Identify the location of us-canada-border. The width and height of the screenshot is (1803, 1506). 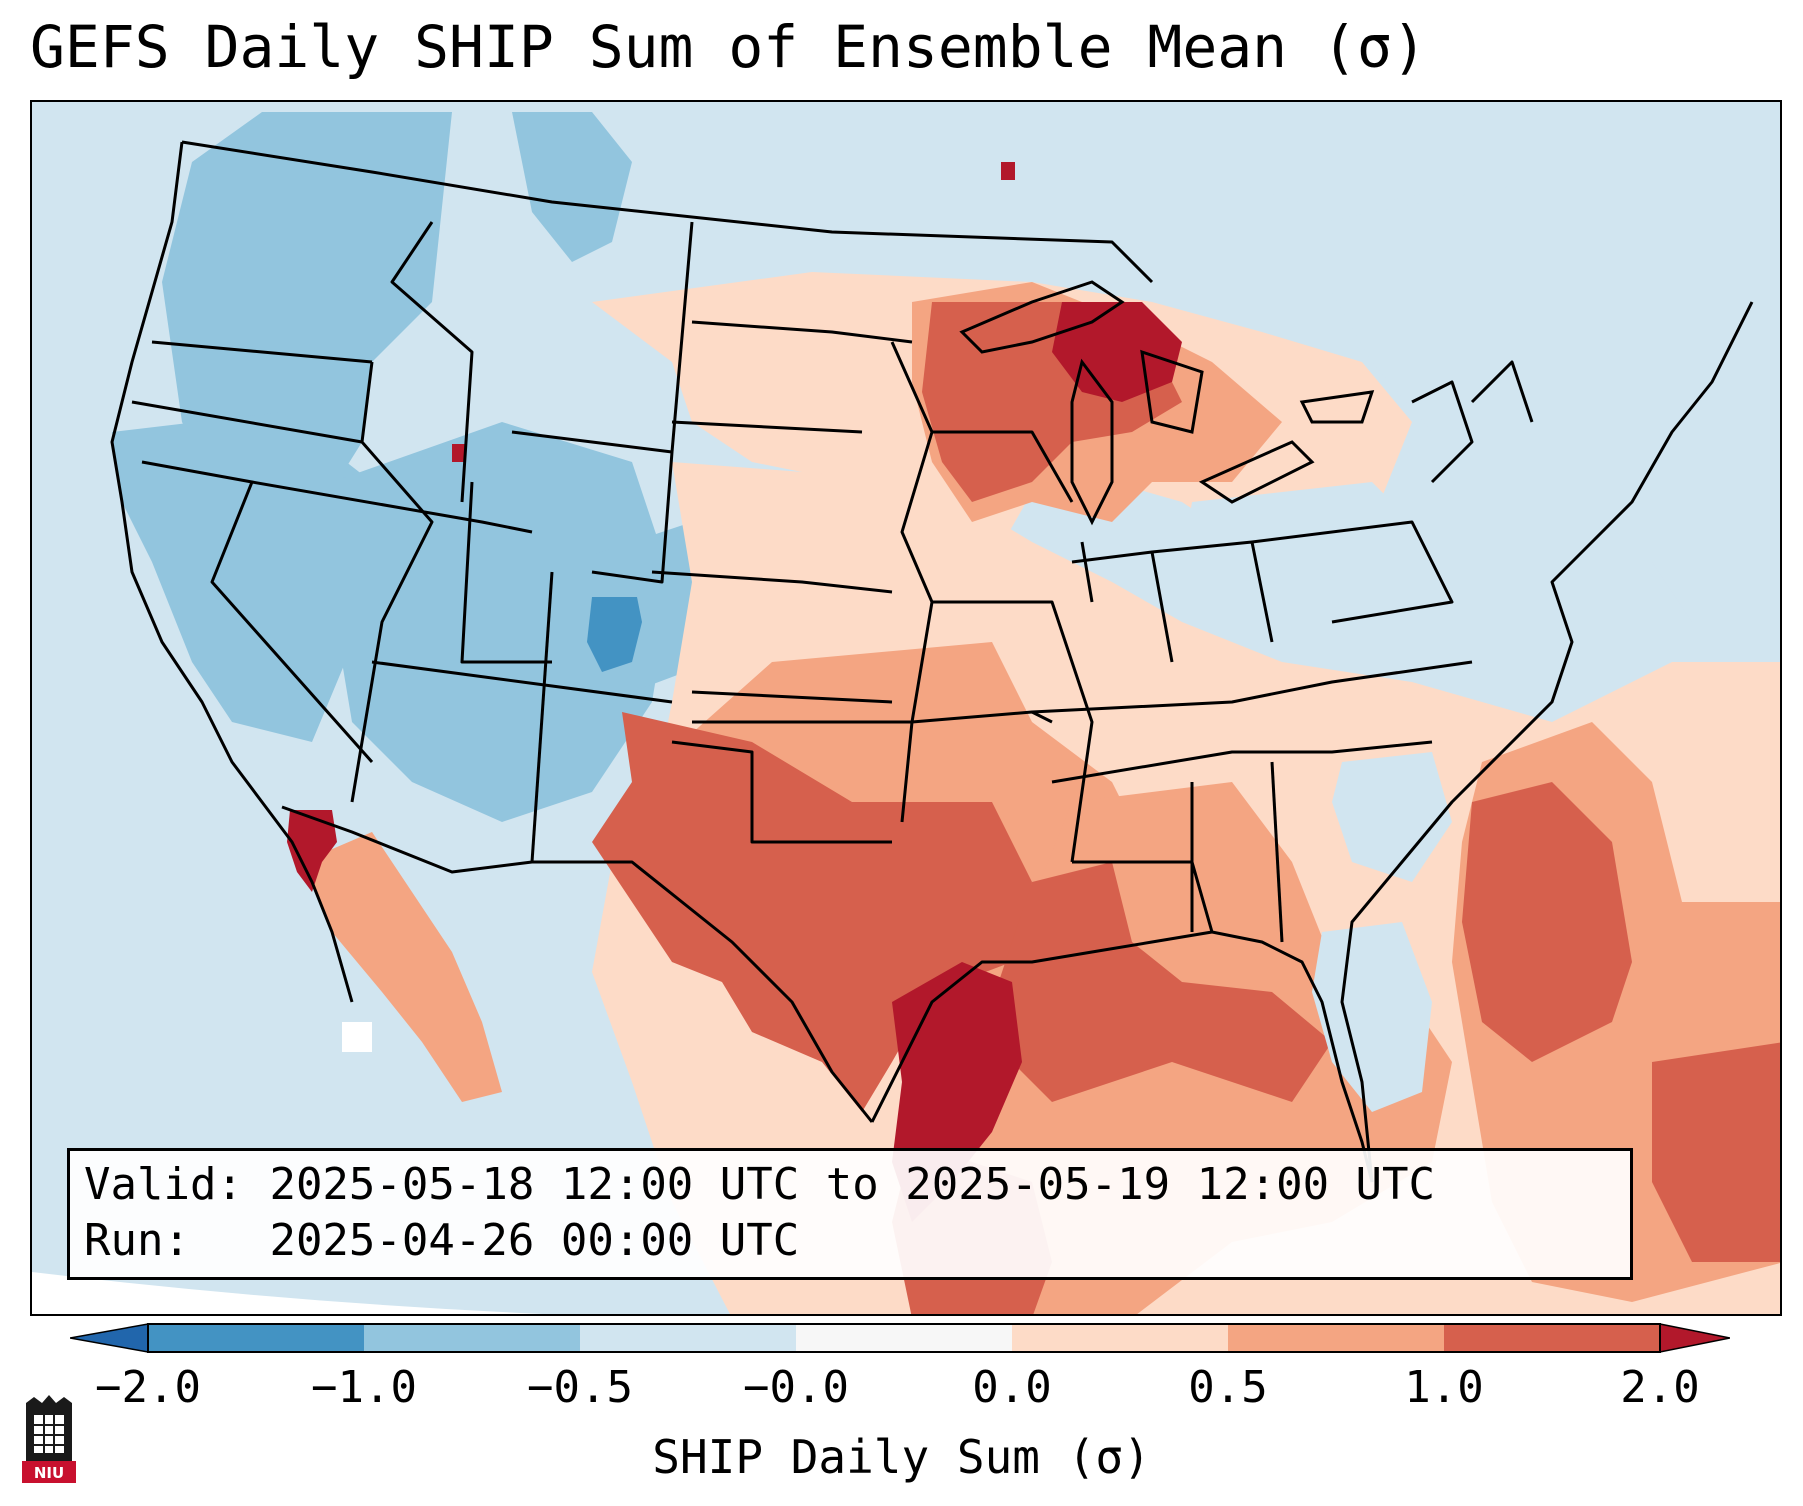
(667, 212).